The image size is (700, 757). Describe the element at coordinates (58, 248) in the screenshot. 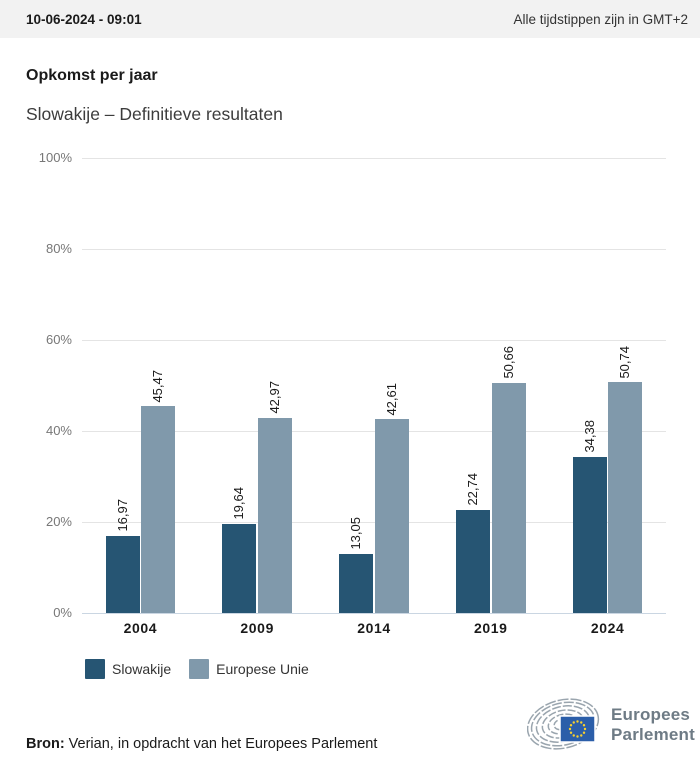

I see `y-axis-tick-label: 80%` at that location.